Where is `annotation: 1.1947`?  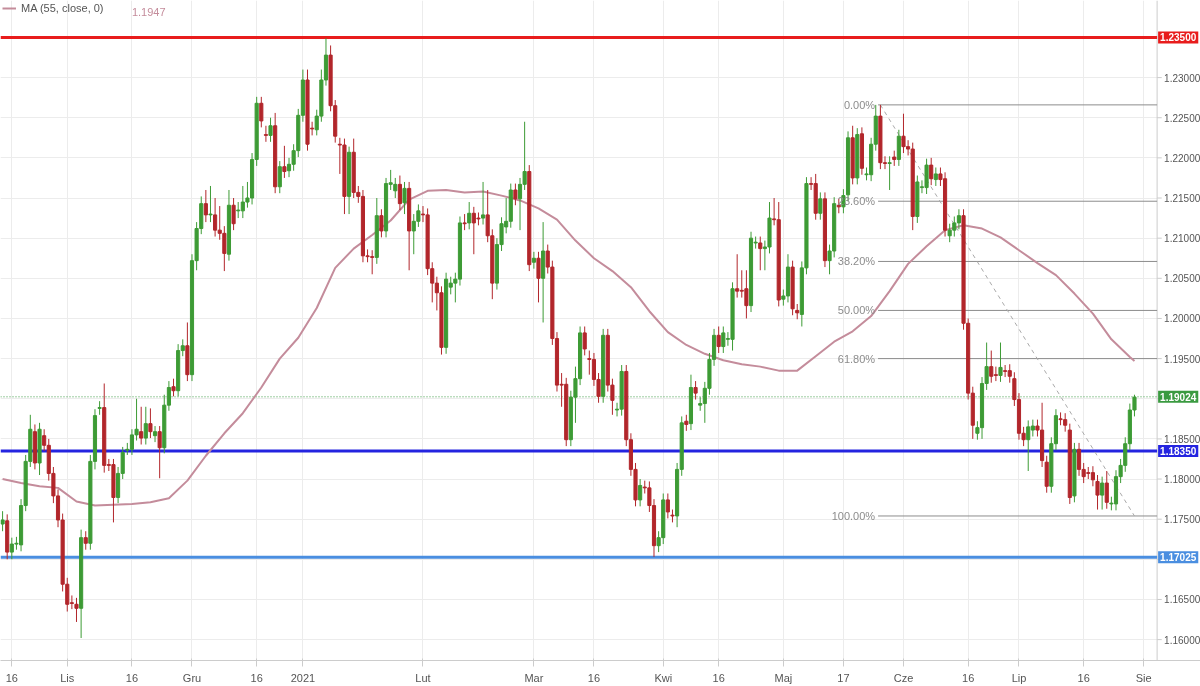
annotation: 1.1947 is located at coordinates (148, 11).